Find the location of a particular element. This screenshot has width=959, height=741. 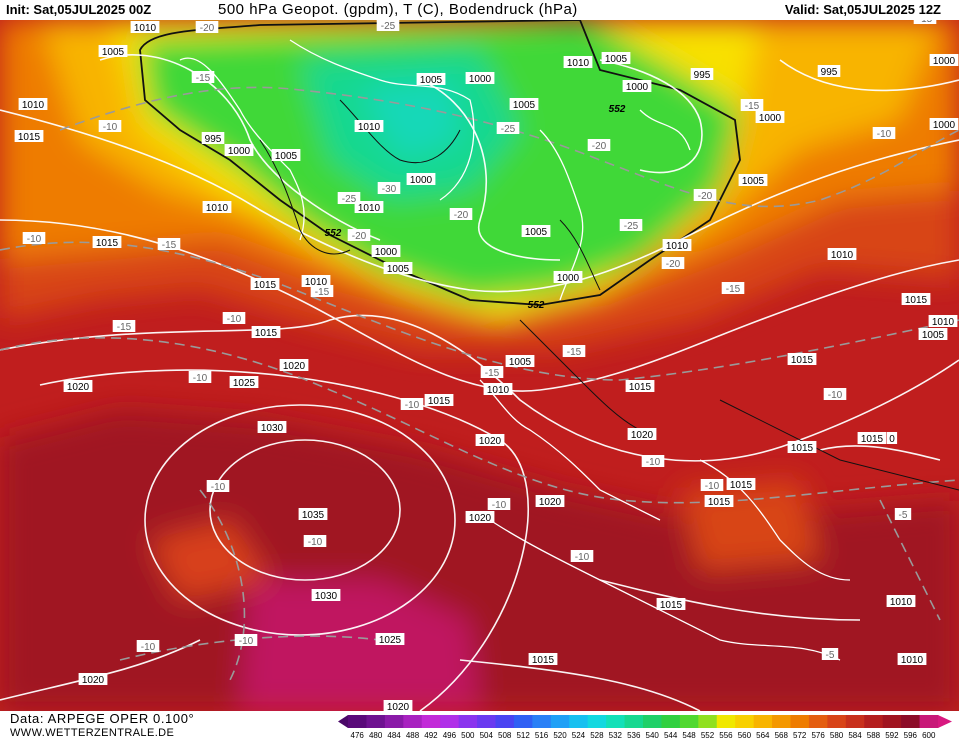

pressure-label-text: 995 is located at coordinates (702, 75).